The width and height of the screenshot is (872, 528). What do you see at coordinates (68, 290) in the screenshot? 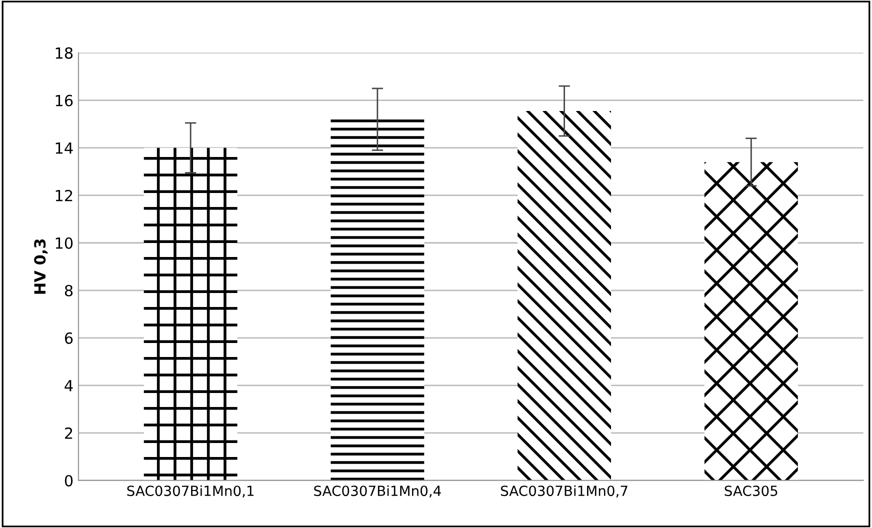
I see `y-tick-label: 8` at bounding box center [68, 290].